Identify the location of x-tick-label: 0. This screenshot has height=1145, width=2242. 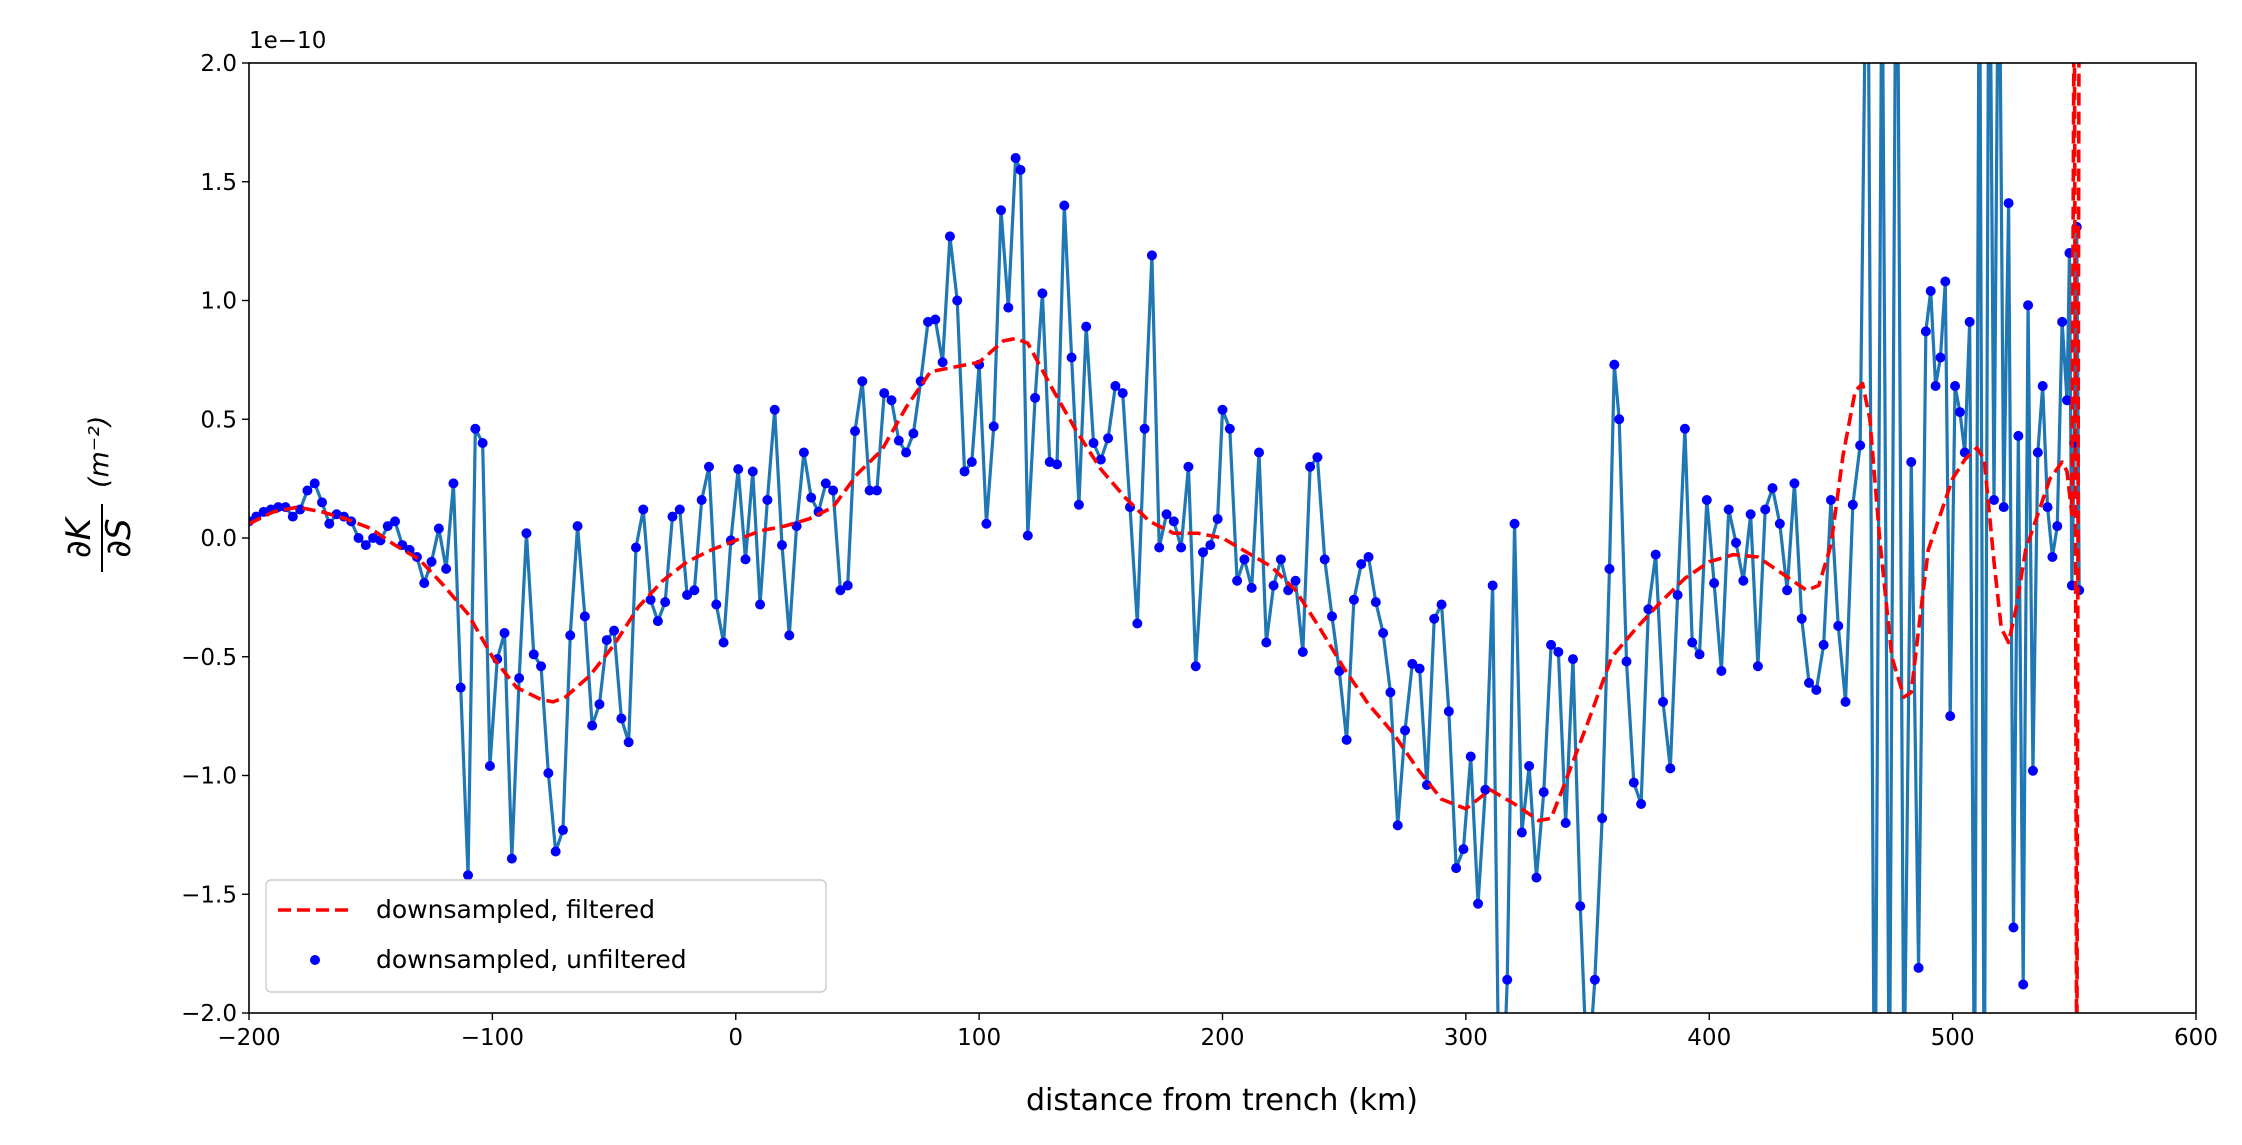
(735, 1038).